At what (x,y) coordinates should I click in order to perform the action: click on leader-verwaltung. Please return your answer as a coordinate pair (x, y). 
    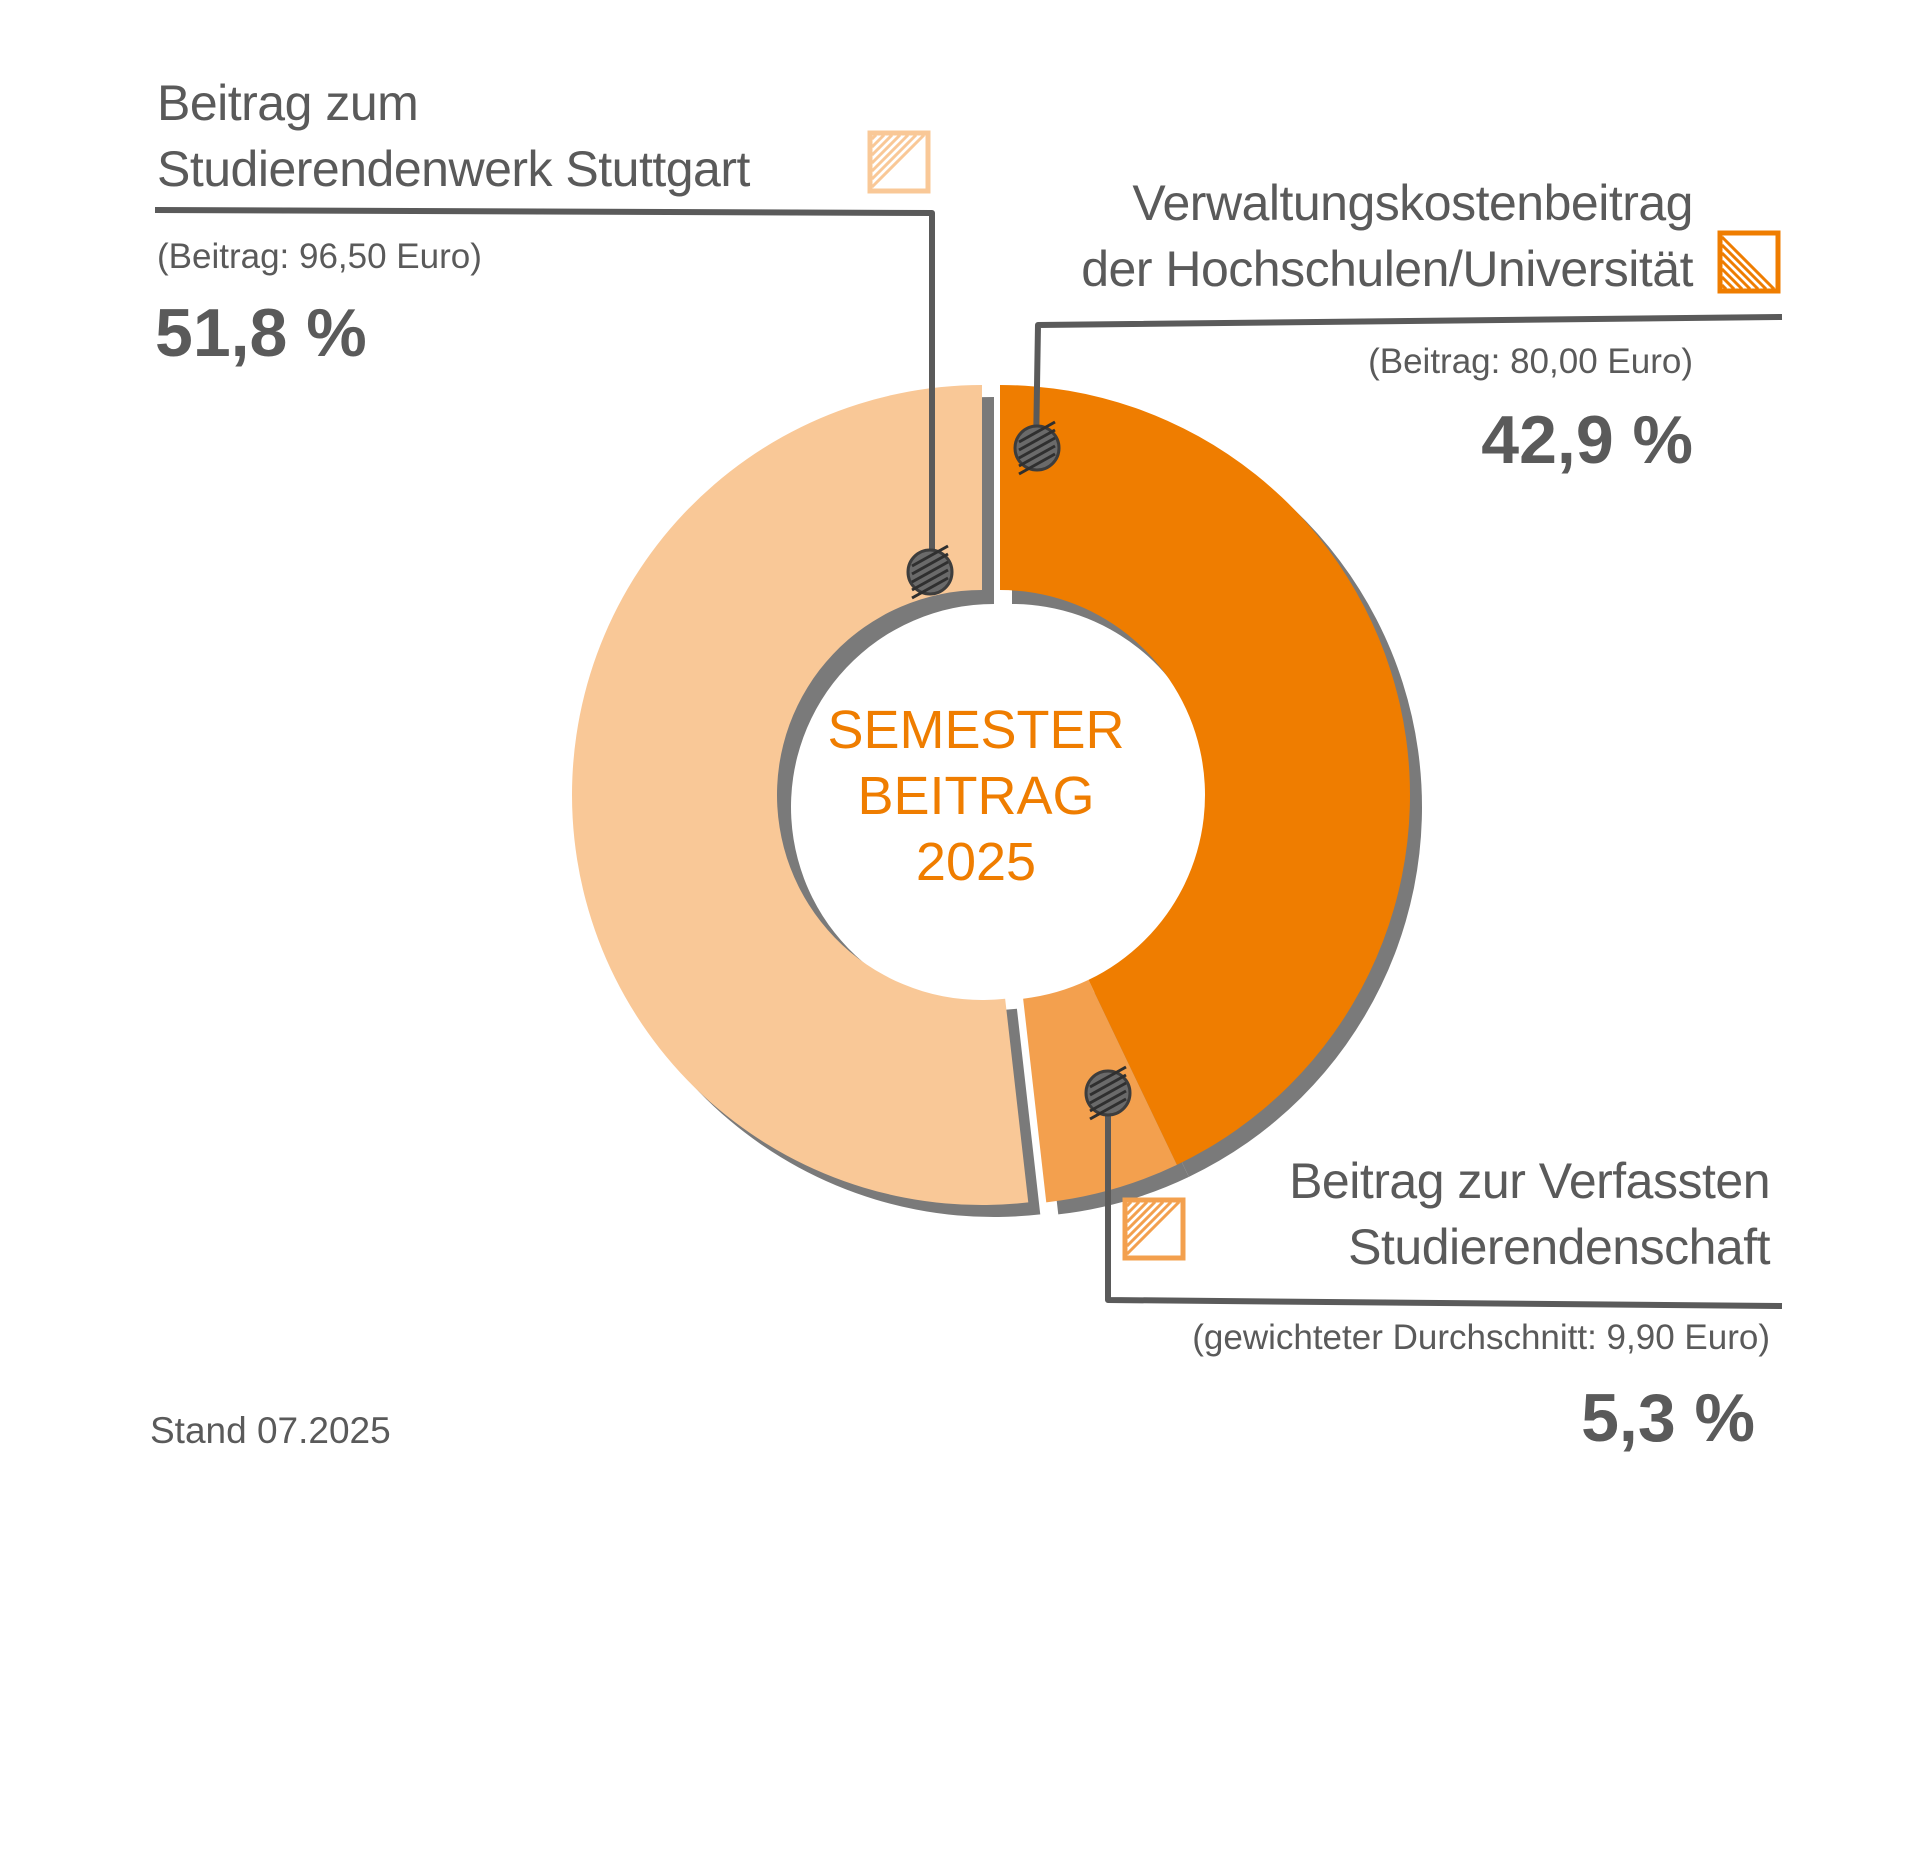
    Looking at the image, I should click on (1408, 381).